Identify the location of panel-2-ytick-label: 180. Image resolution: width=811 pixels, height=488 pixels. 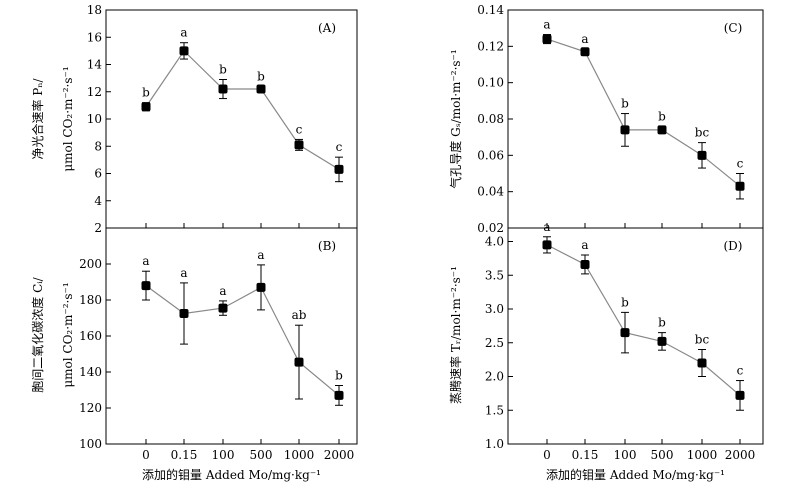
(90, 300).